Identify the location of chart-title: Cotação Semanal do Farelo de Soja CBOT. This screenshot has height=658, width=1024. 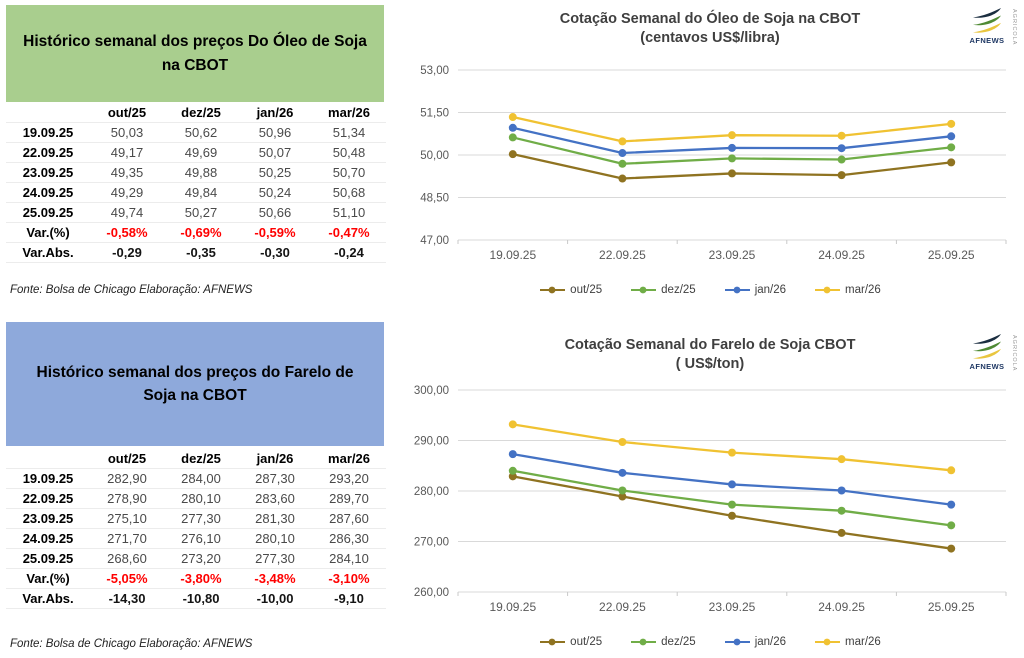
(710, 345).